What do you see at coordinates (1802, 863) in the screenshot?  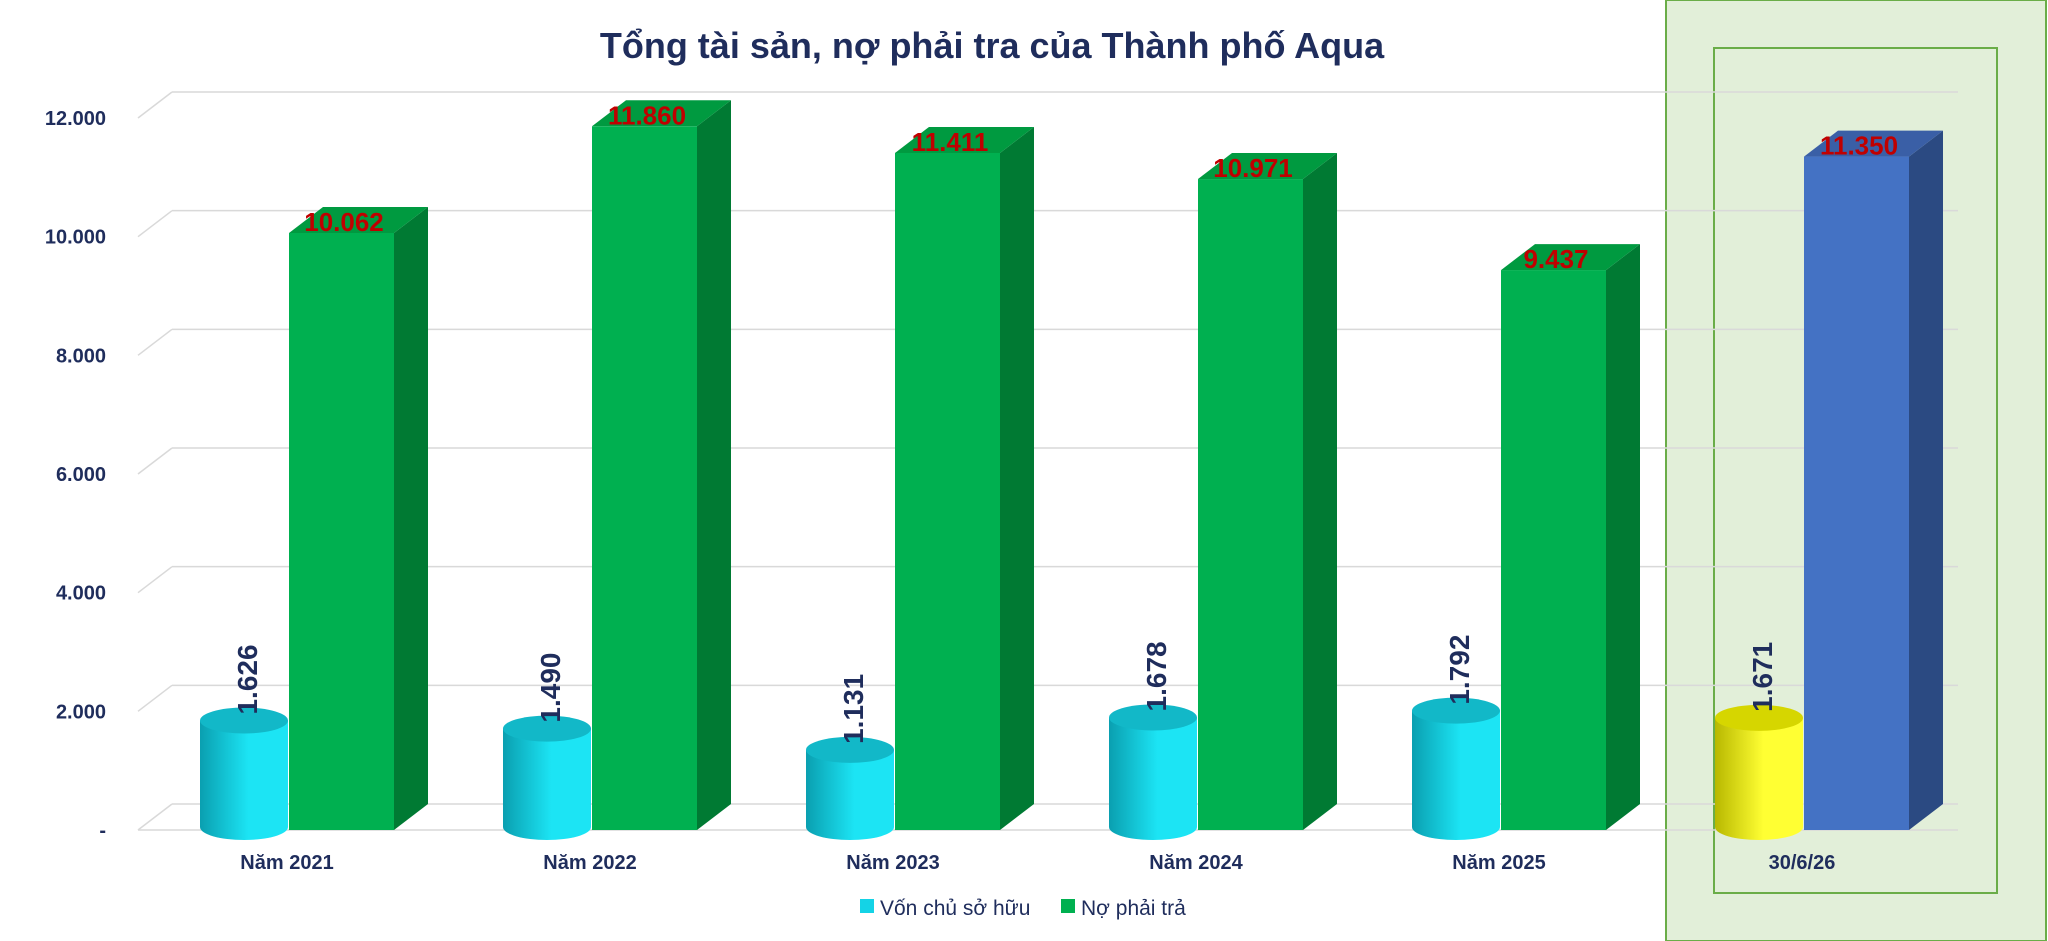 I see `x-category-label: 30/6/26` at bounding box center [1802, 863].